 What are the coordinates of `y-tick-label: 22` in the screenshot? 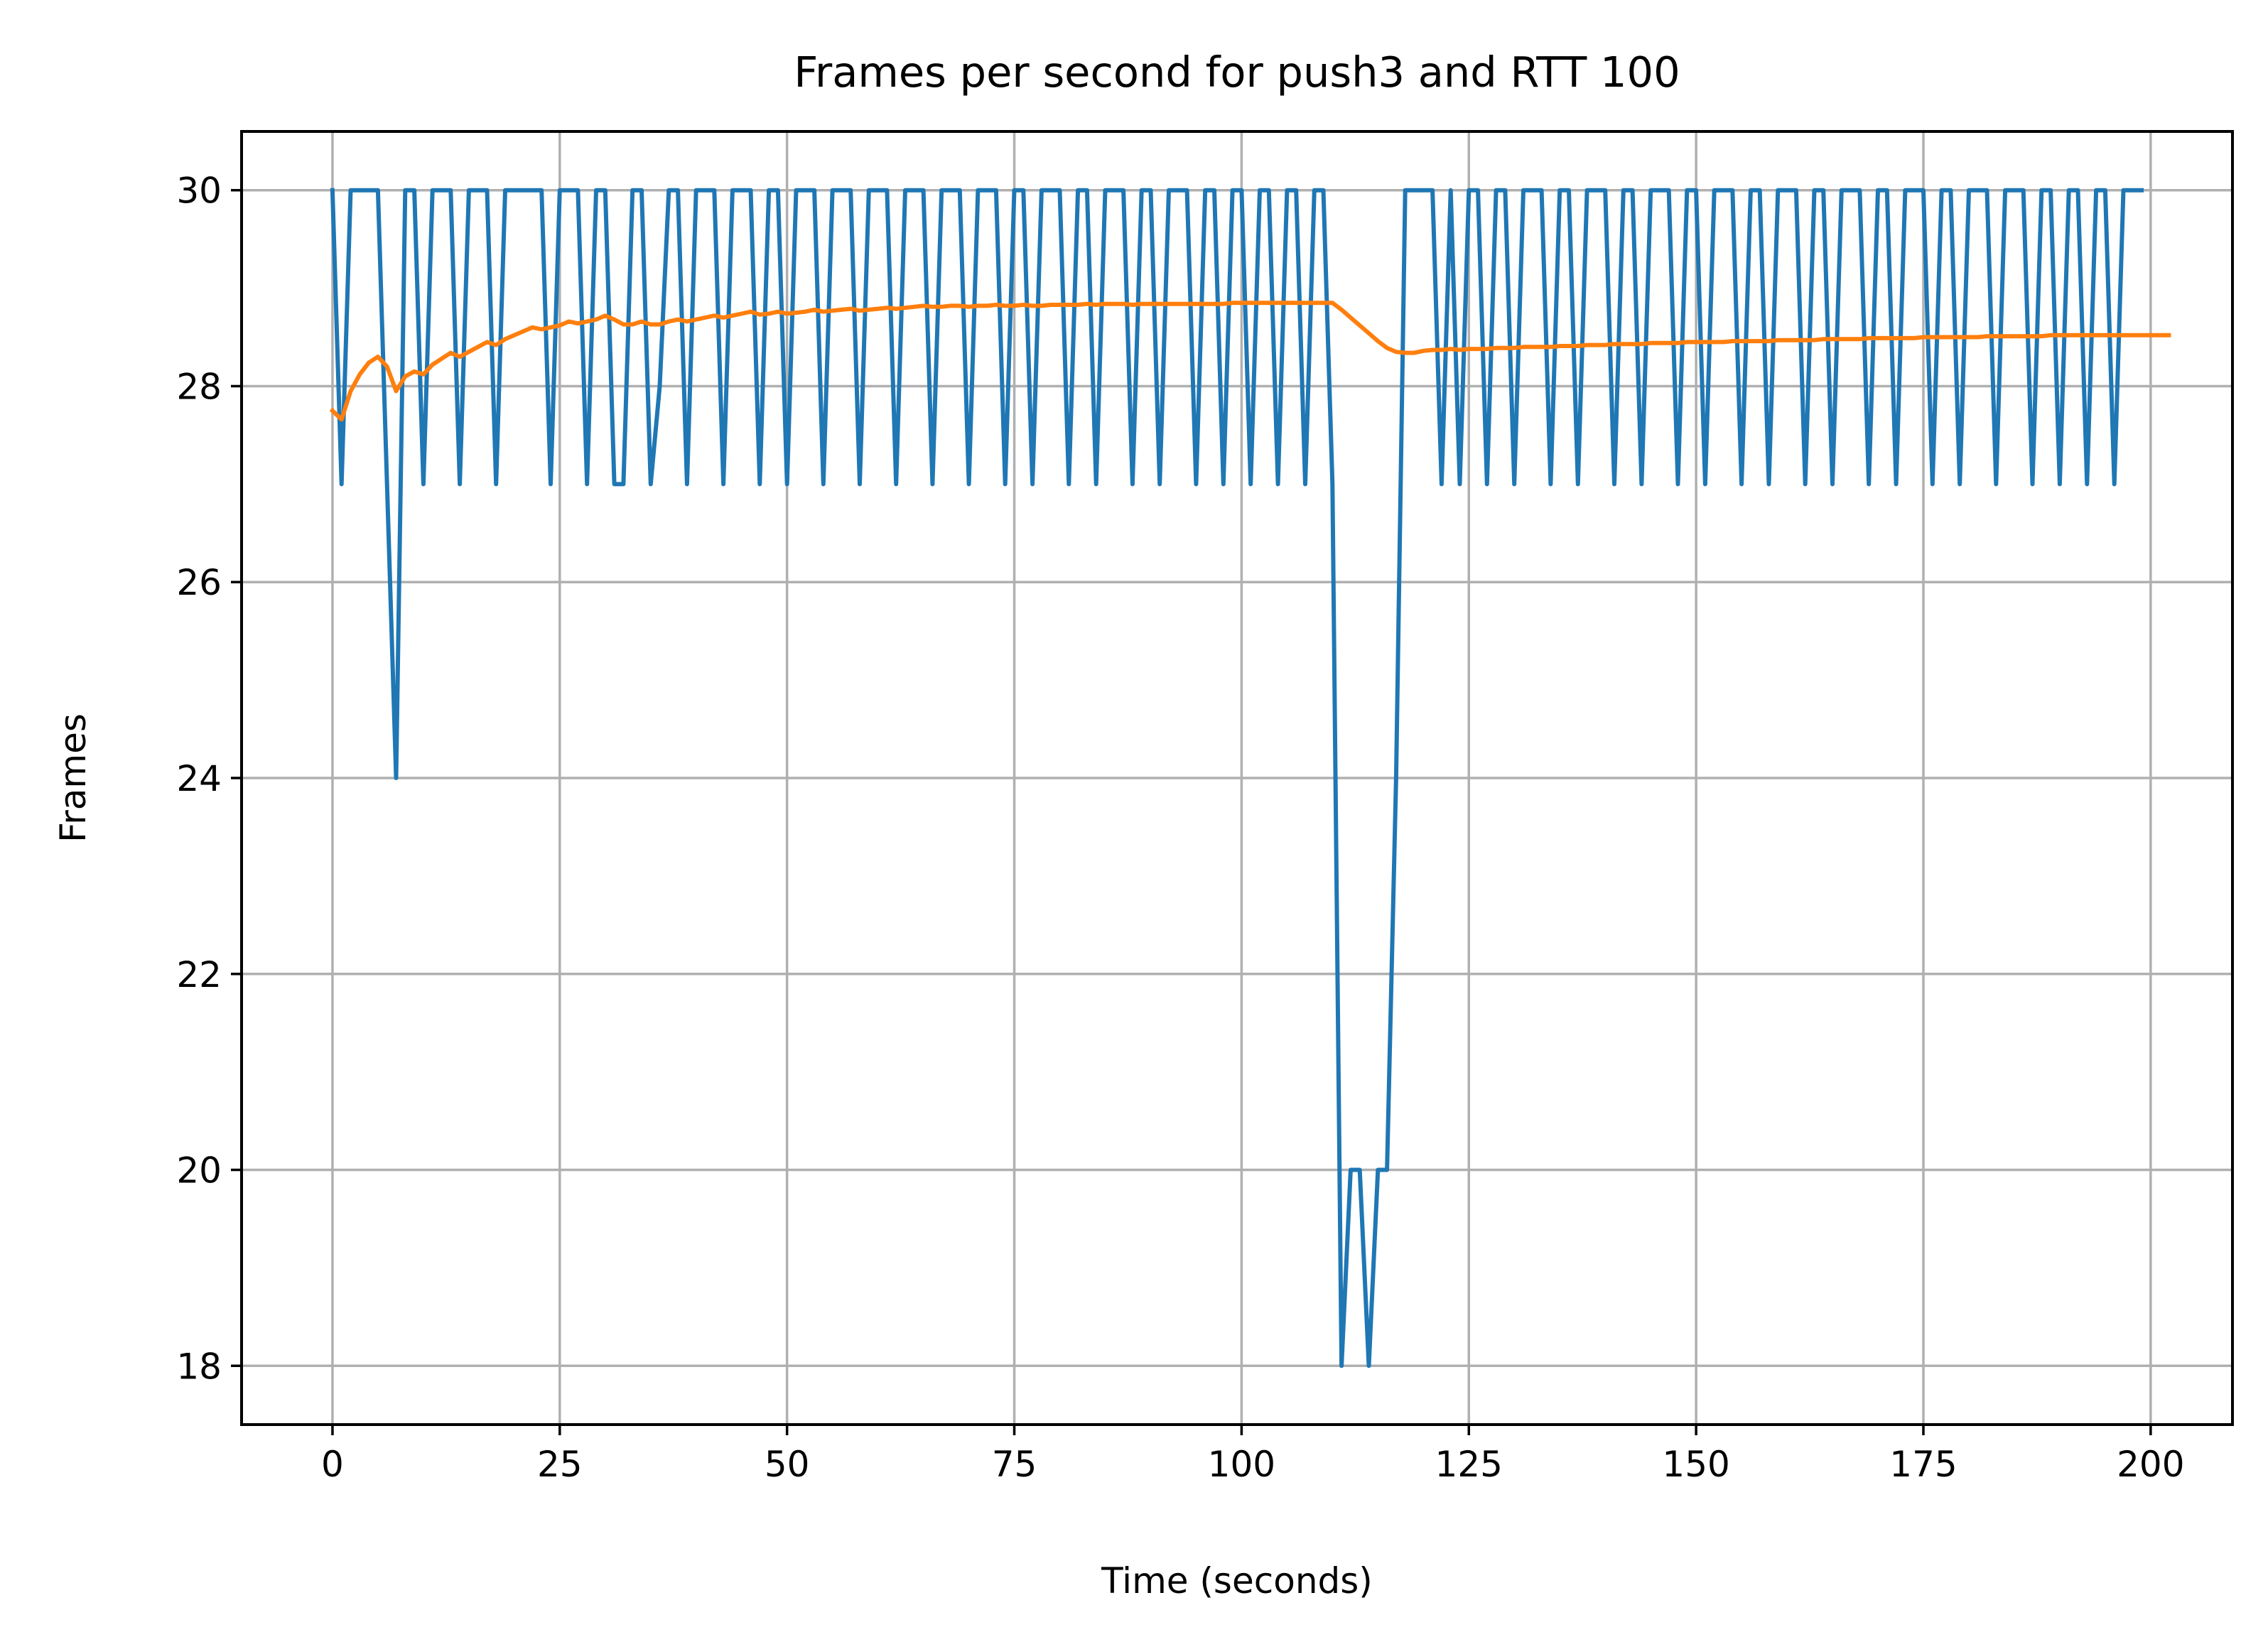 It's located at (199, 974).